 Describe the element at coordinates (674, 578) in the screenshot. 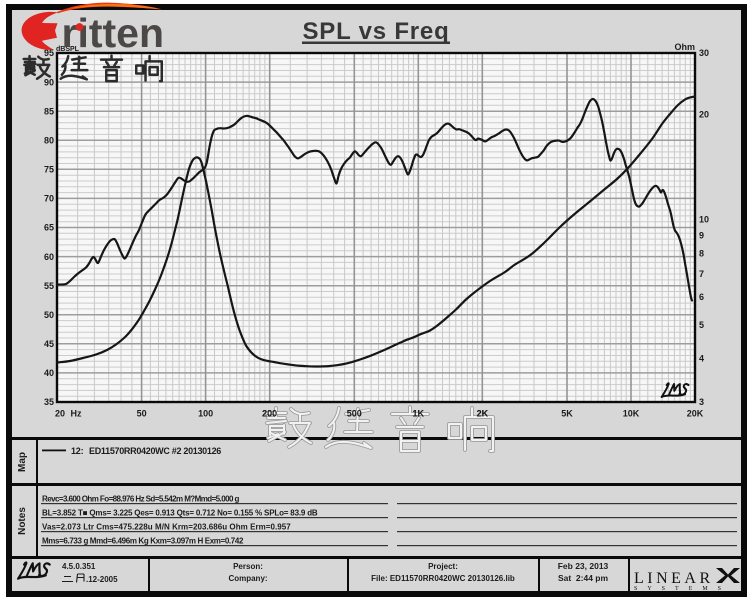

I see `svg-text: LINEAR` at that location.